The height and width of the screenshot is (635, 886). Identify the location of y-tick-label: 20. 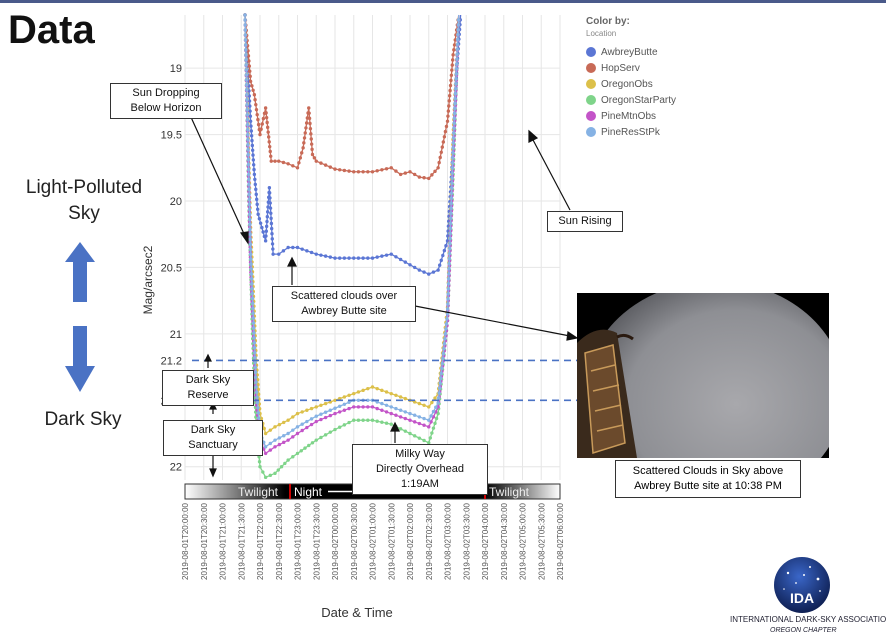
(176, 202).